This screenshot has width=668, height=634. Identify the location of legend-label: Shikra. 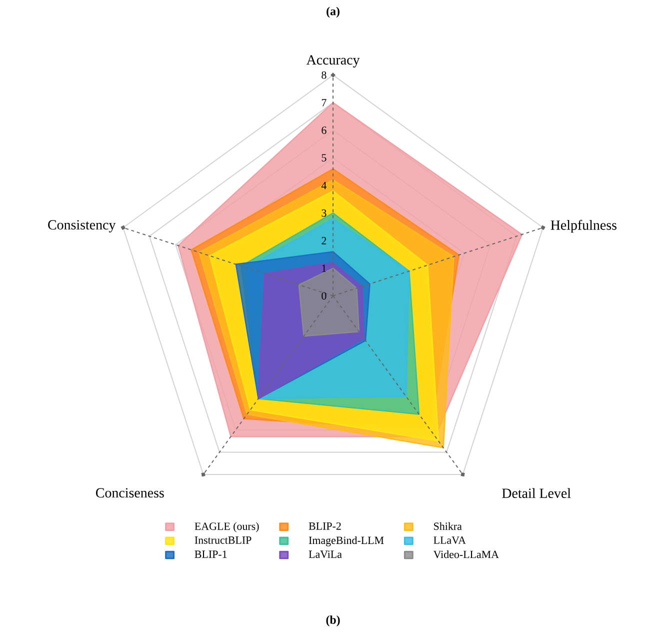
(448, 526).